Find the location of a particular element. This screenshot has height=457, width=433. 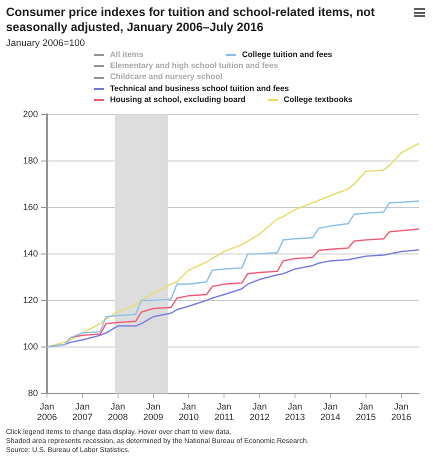

chart-subtitle: January 2006=100 is located at coordinates (45, 43).